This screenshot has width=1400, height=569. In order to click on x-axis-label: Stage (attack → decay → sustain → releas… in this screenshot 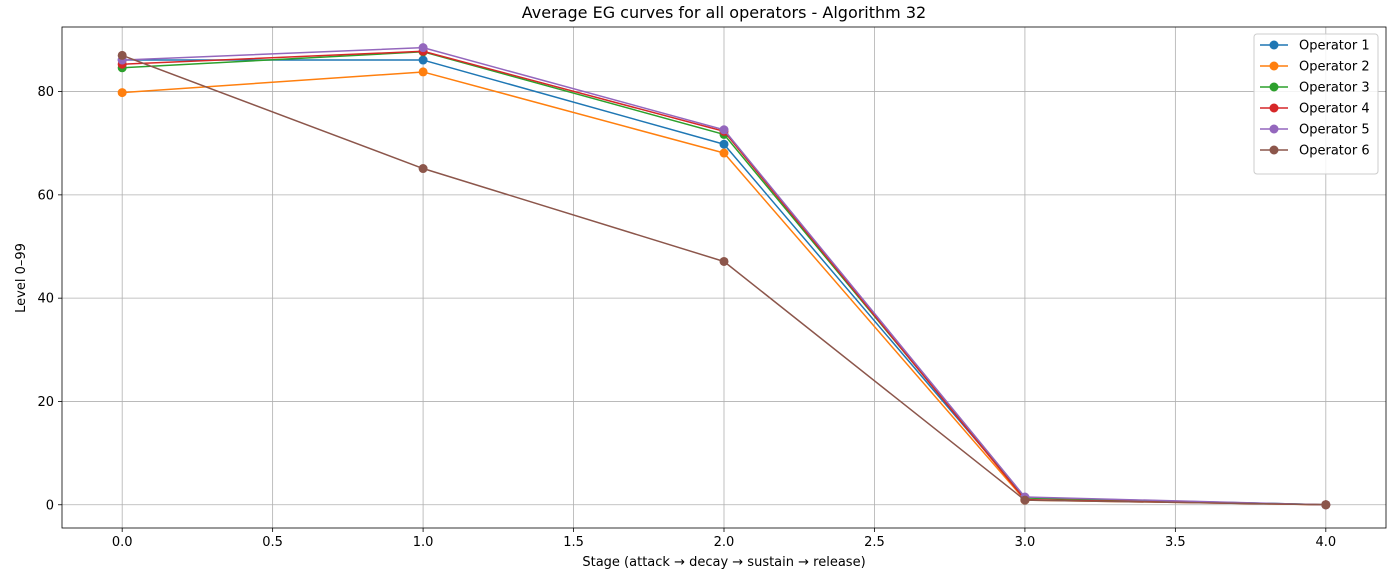, I will do `click(723, 562)`.